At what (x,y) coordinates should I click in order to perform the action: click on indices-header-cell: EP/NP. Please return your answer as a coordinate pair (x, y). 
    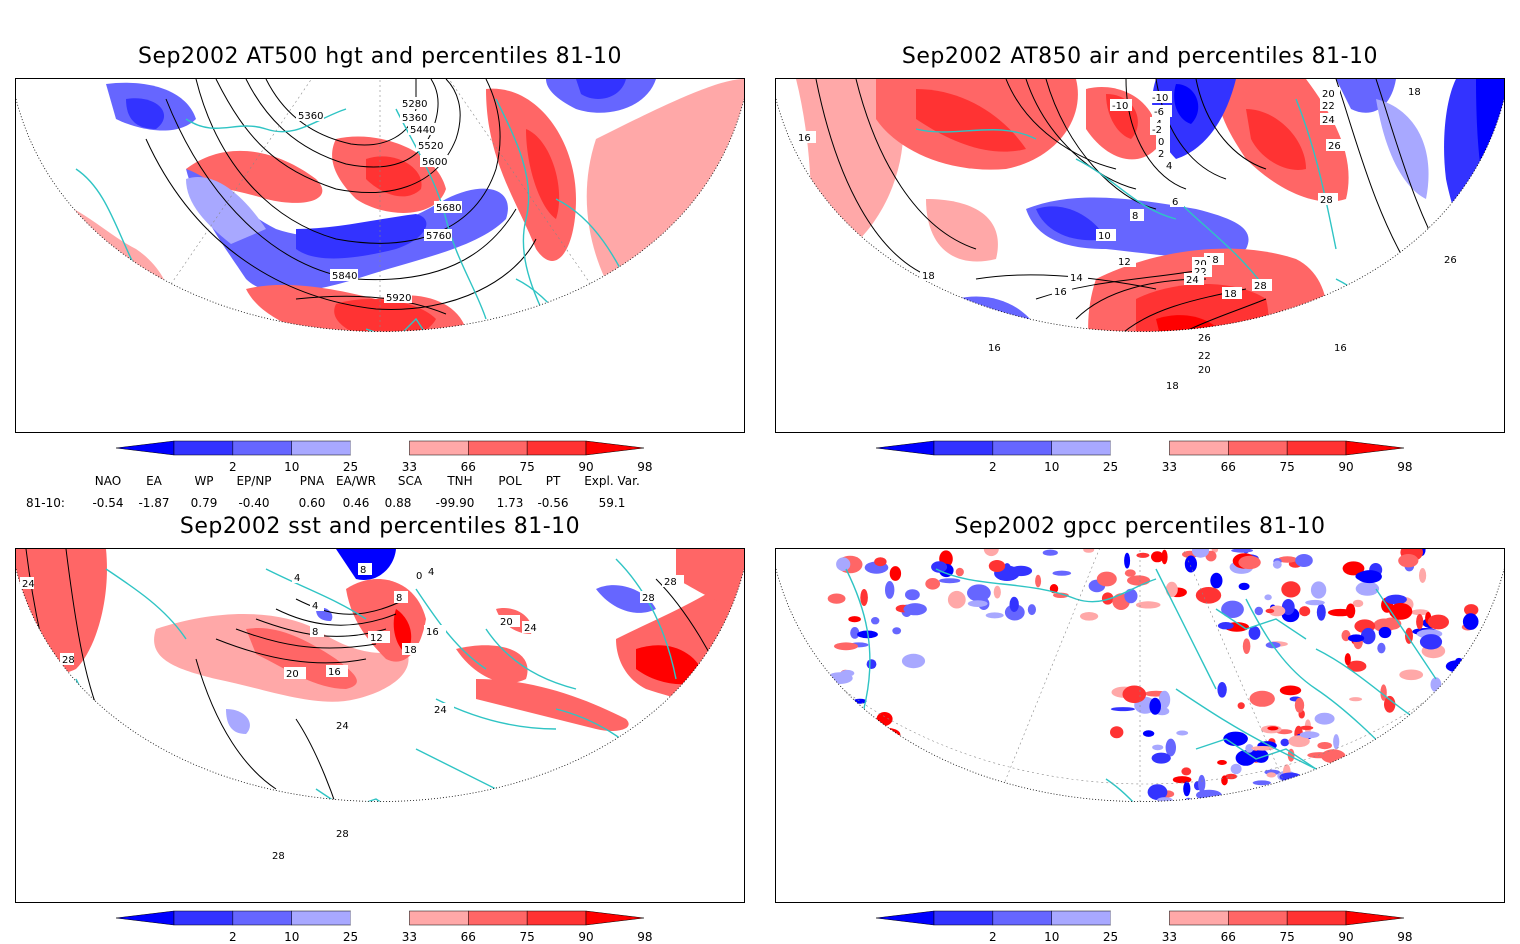
    Looking at the image, I should click on (254, 481).